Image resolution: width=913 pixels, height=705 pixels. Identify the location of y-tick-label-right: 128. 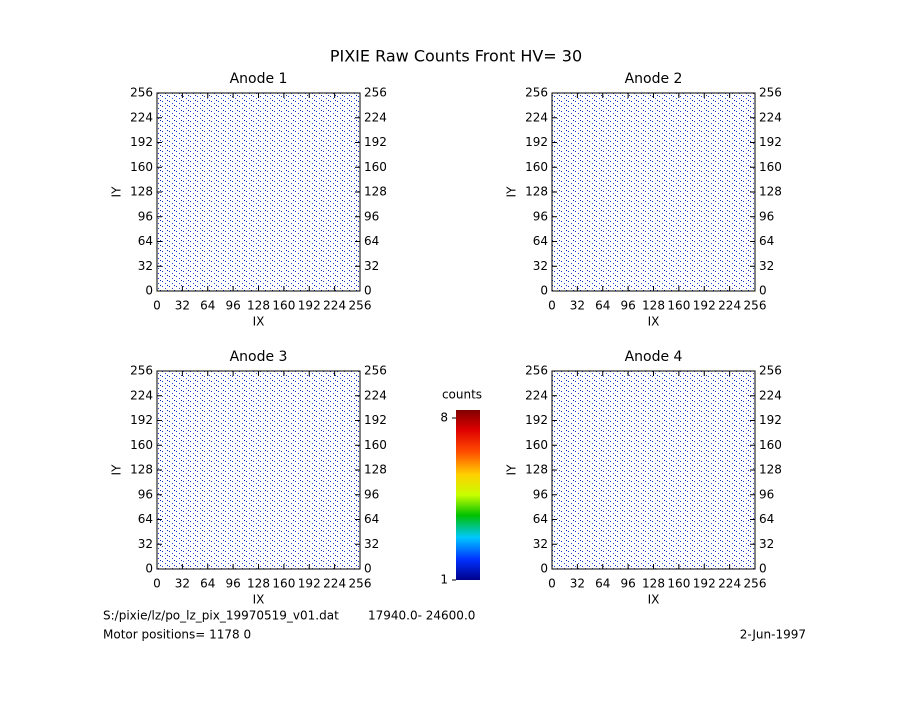
(770, 470).